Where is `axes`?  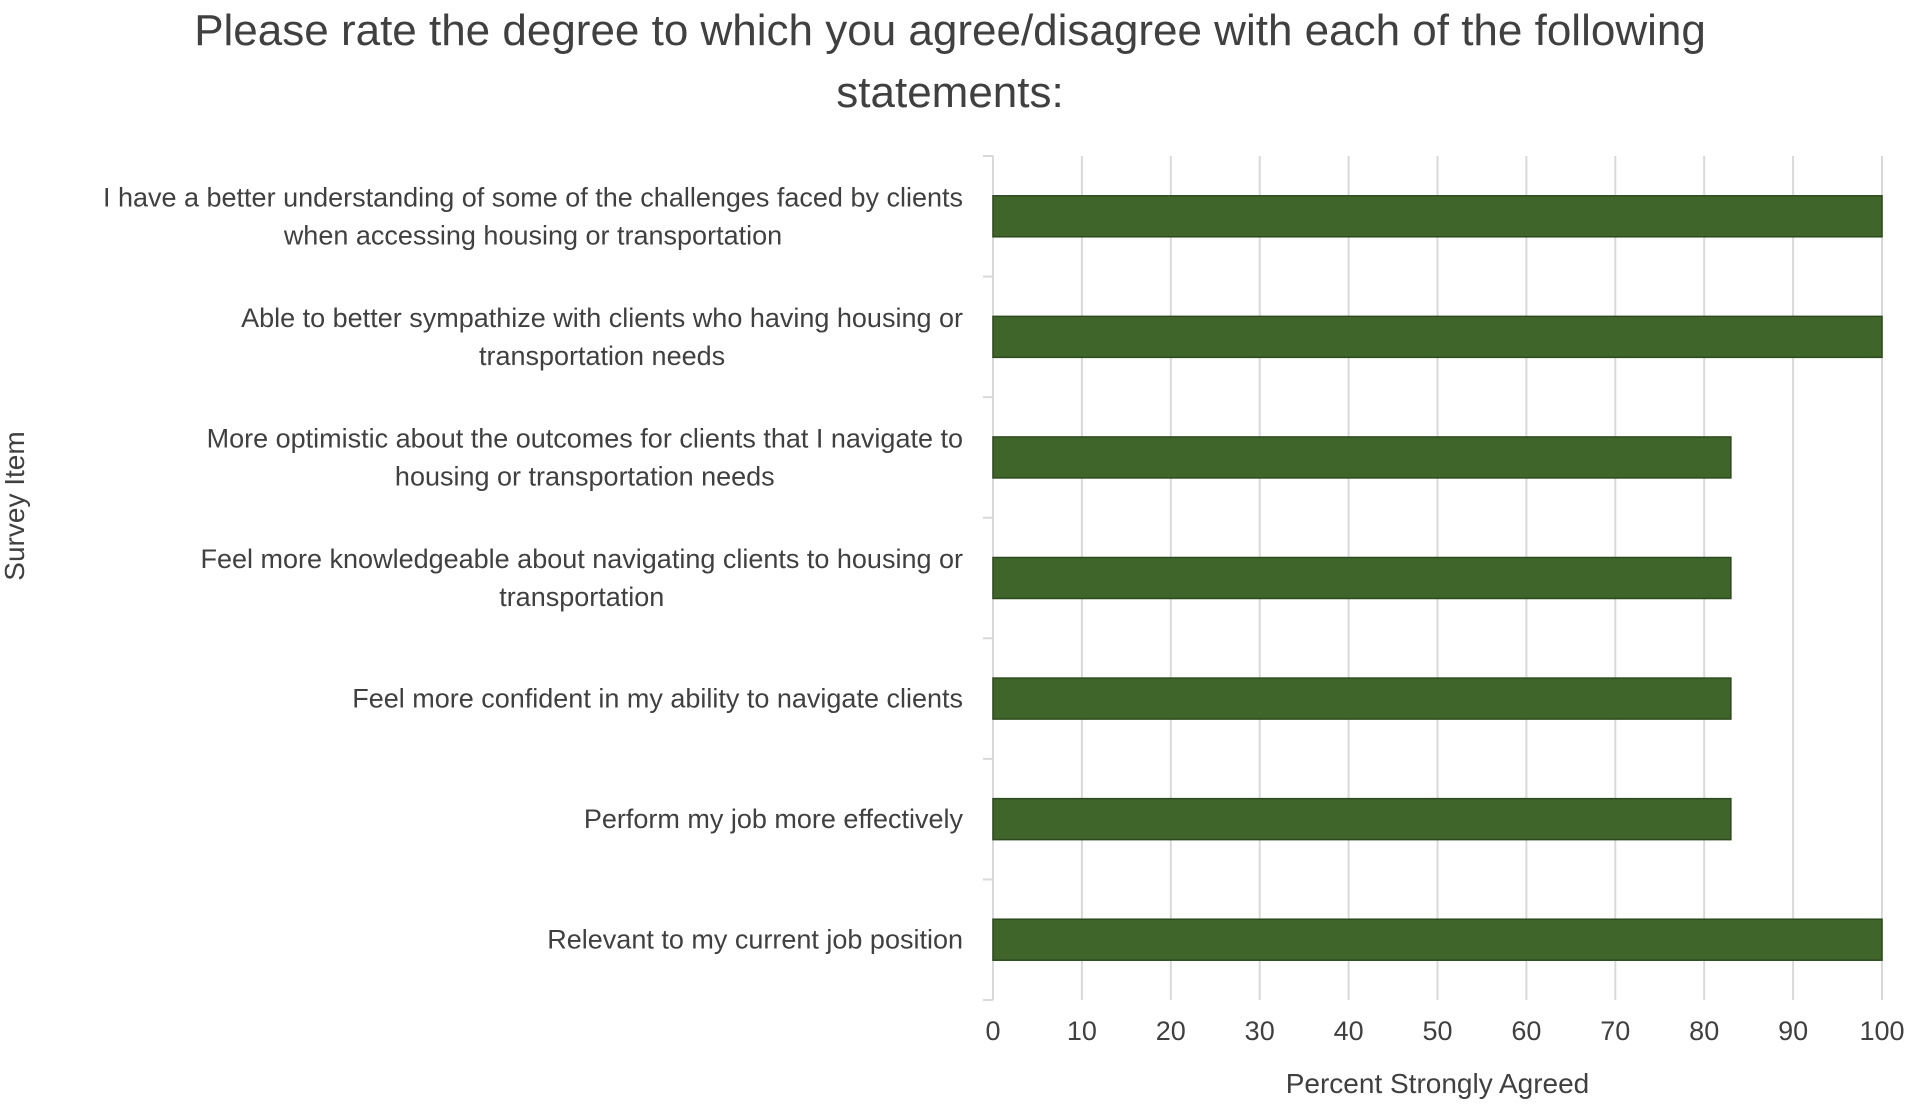 axes is located at coordinates (988, 578).